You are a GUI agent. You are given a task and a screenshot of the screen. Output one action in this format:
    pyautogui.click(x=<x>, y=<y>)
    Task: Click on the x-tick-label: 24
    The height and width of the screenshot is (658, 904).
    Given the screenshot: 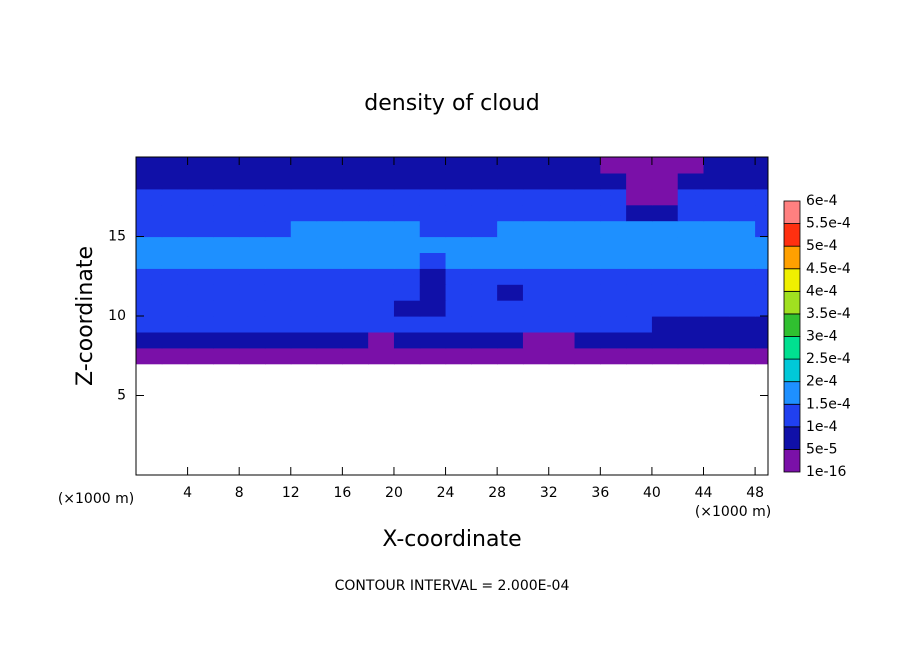 What is the action you would take?
    pyautogui.click(x=446, y=493)
    